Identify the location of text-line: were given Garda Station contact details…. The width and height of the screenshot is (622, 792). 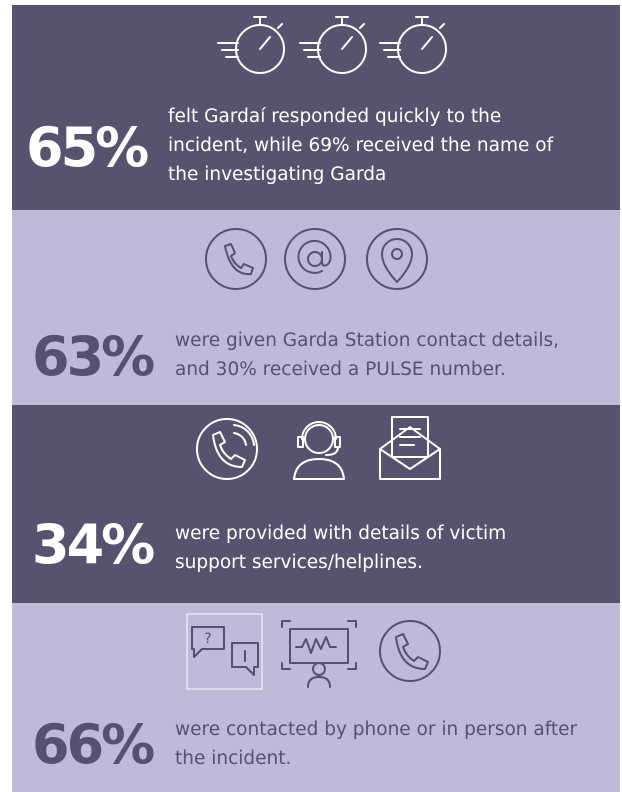
(367, 340).